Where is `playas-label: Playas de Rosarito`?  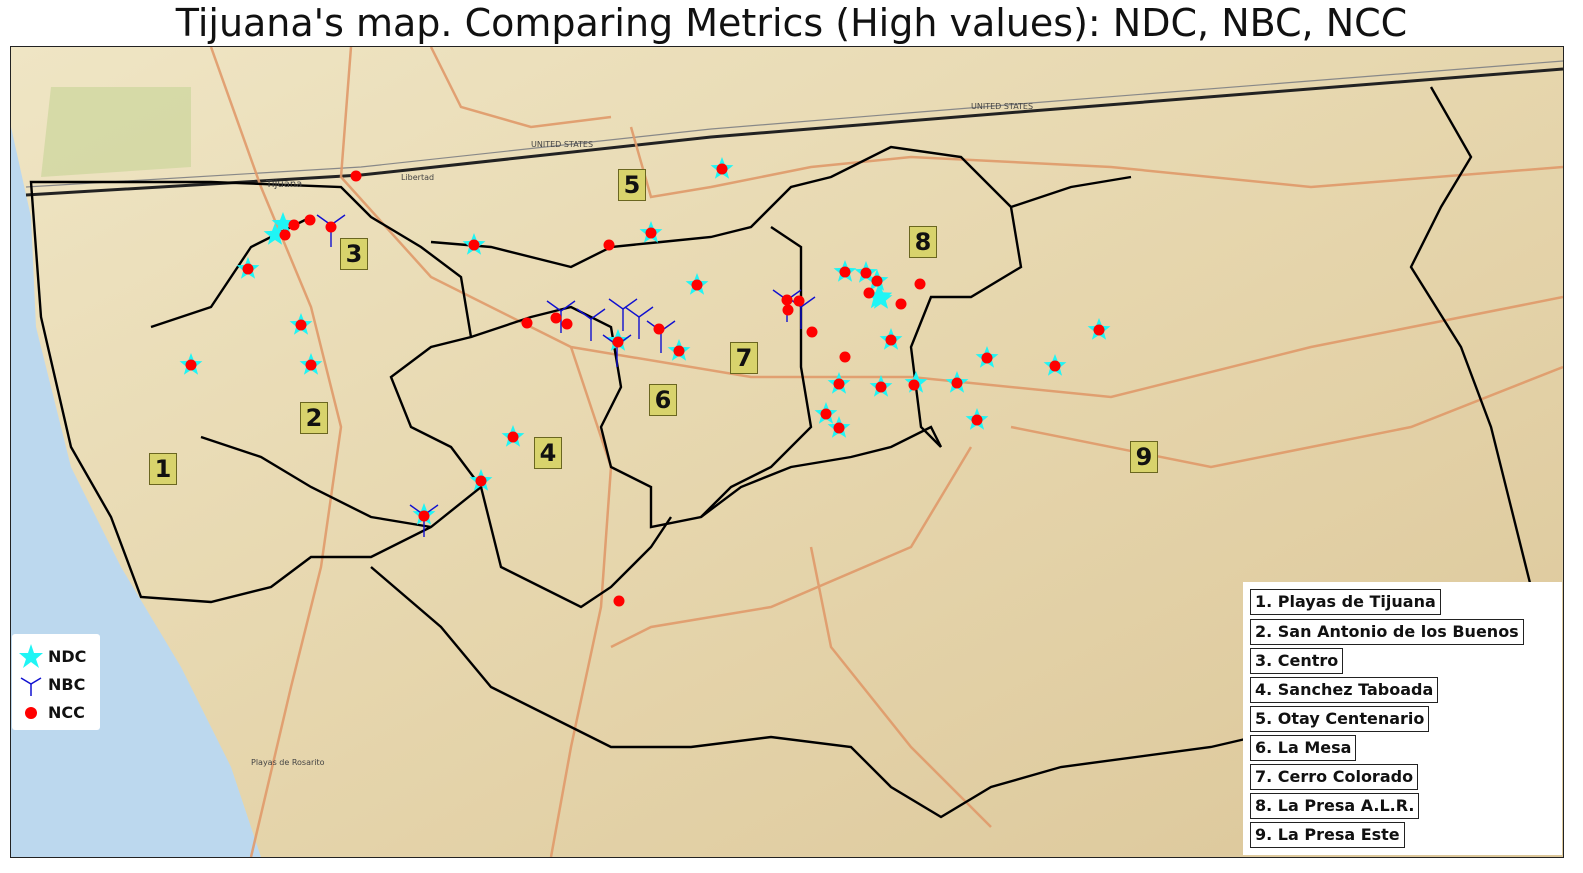
playas-label: Playas de Rosarito is located at coordinates (288, 762).